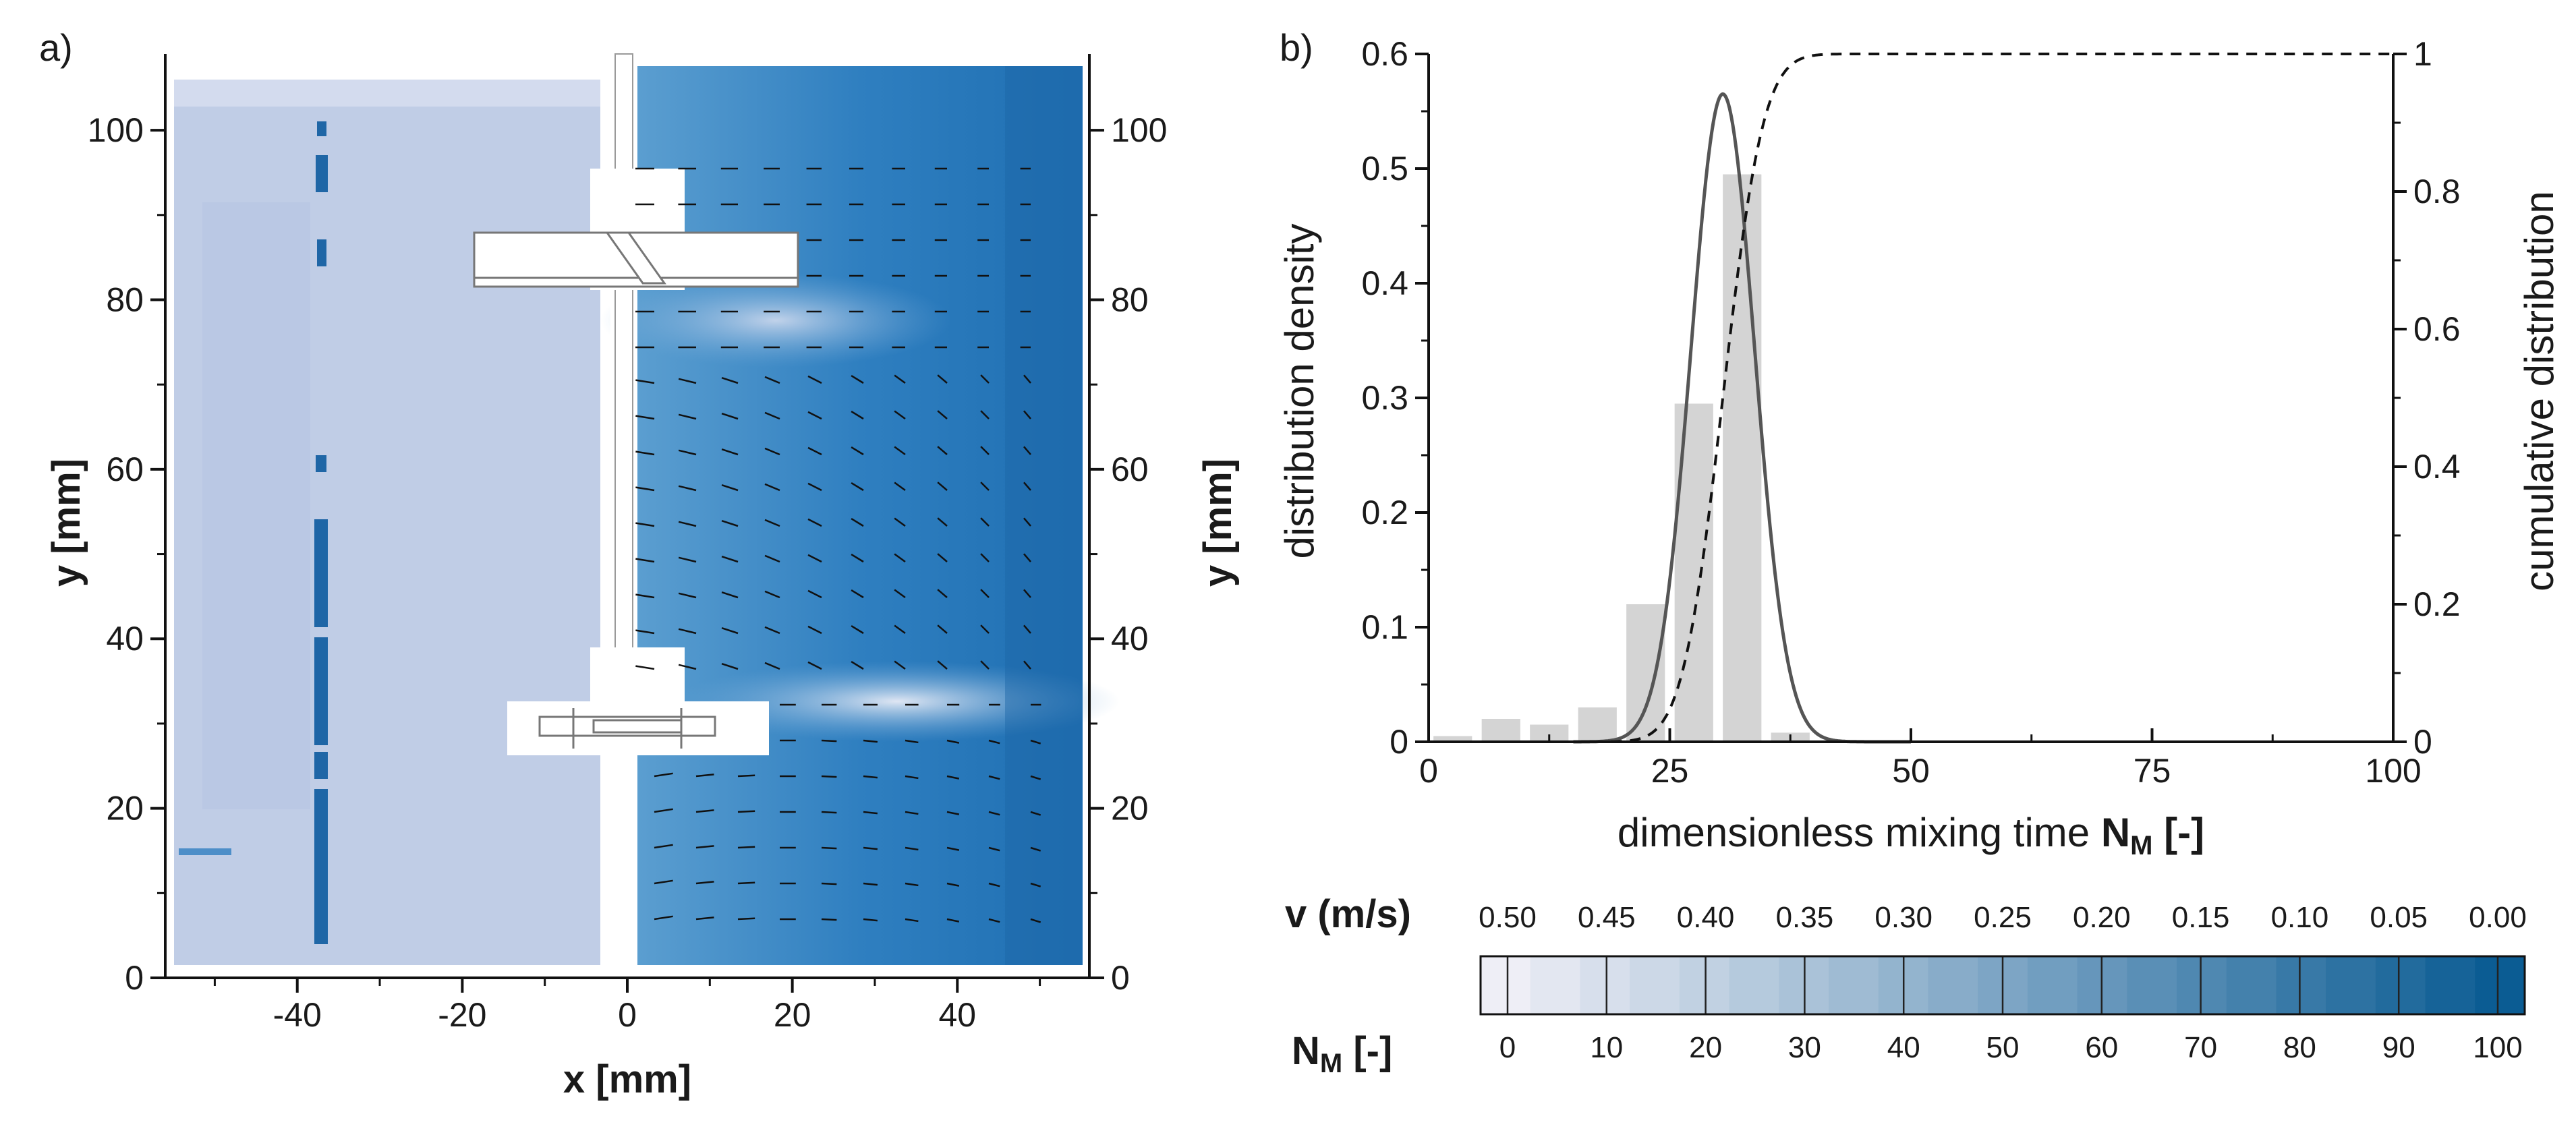  What do you see at coordinates (2141, 846) in the screenshot?
I see `x-axis-label-b-sub: M` at bounding box center [2141, 846].